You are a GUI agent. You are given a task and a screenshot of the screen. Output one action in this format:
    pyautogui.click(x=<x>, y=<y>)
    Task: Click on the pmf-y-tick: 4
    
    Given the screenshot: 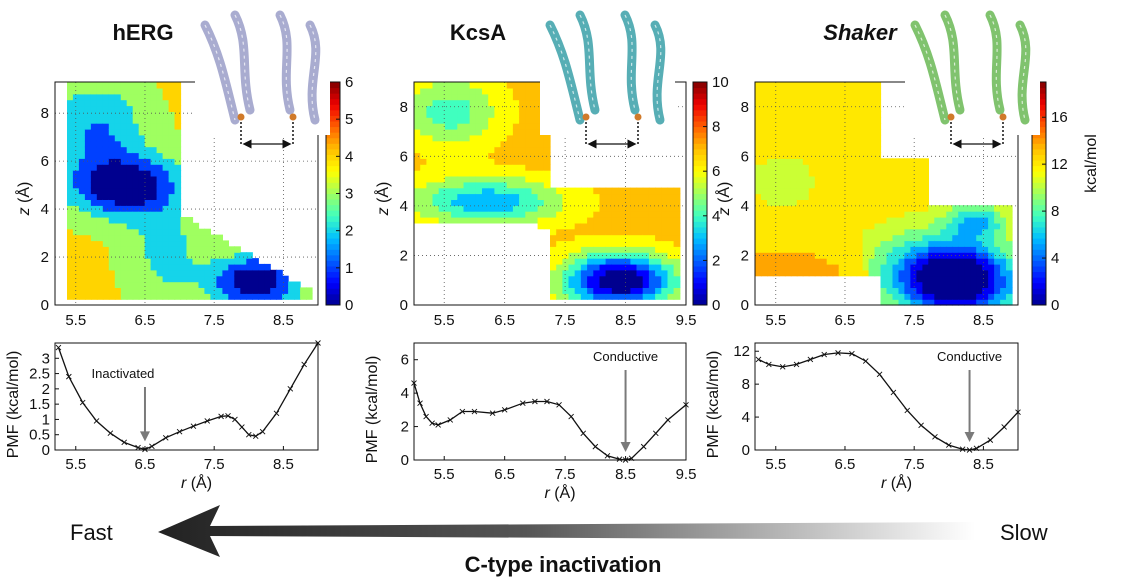 What is the action you would take?
    pyautogui.click(x=405, y=393)
    